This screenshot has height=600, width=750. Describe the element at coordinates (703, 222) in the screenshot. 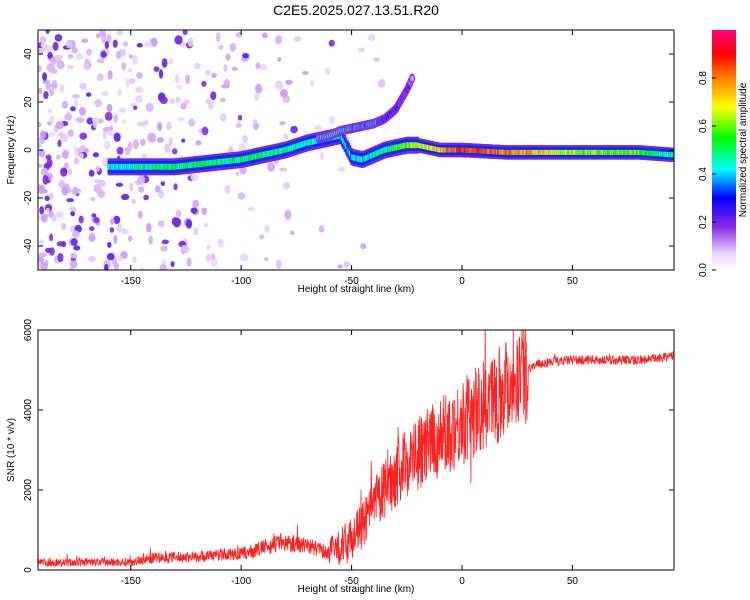

I see `colorbar-tick-label: 0.2` at that location.